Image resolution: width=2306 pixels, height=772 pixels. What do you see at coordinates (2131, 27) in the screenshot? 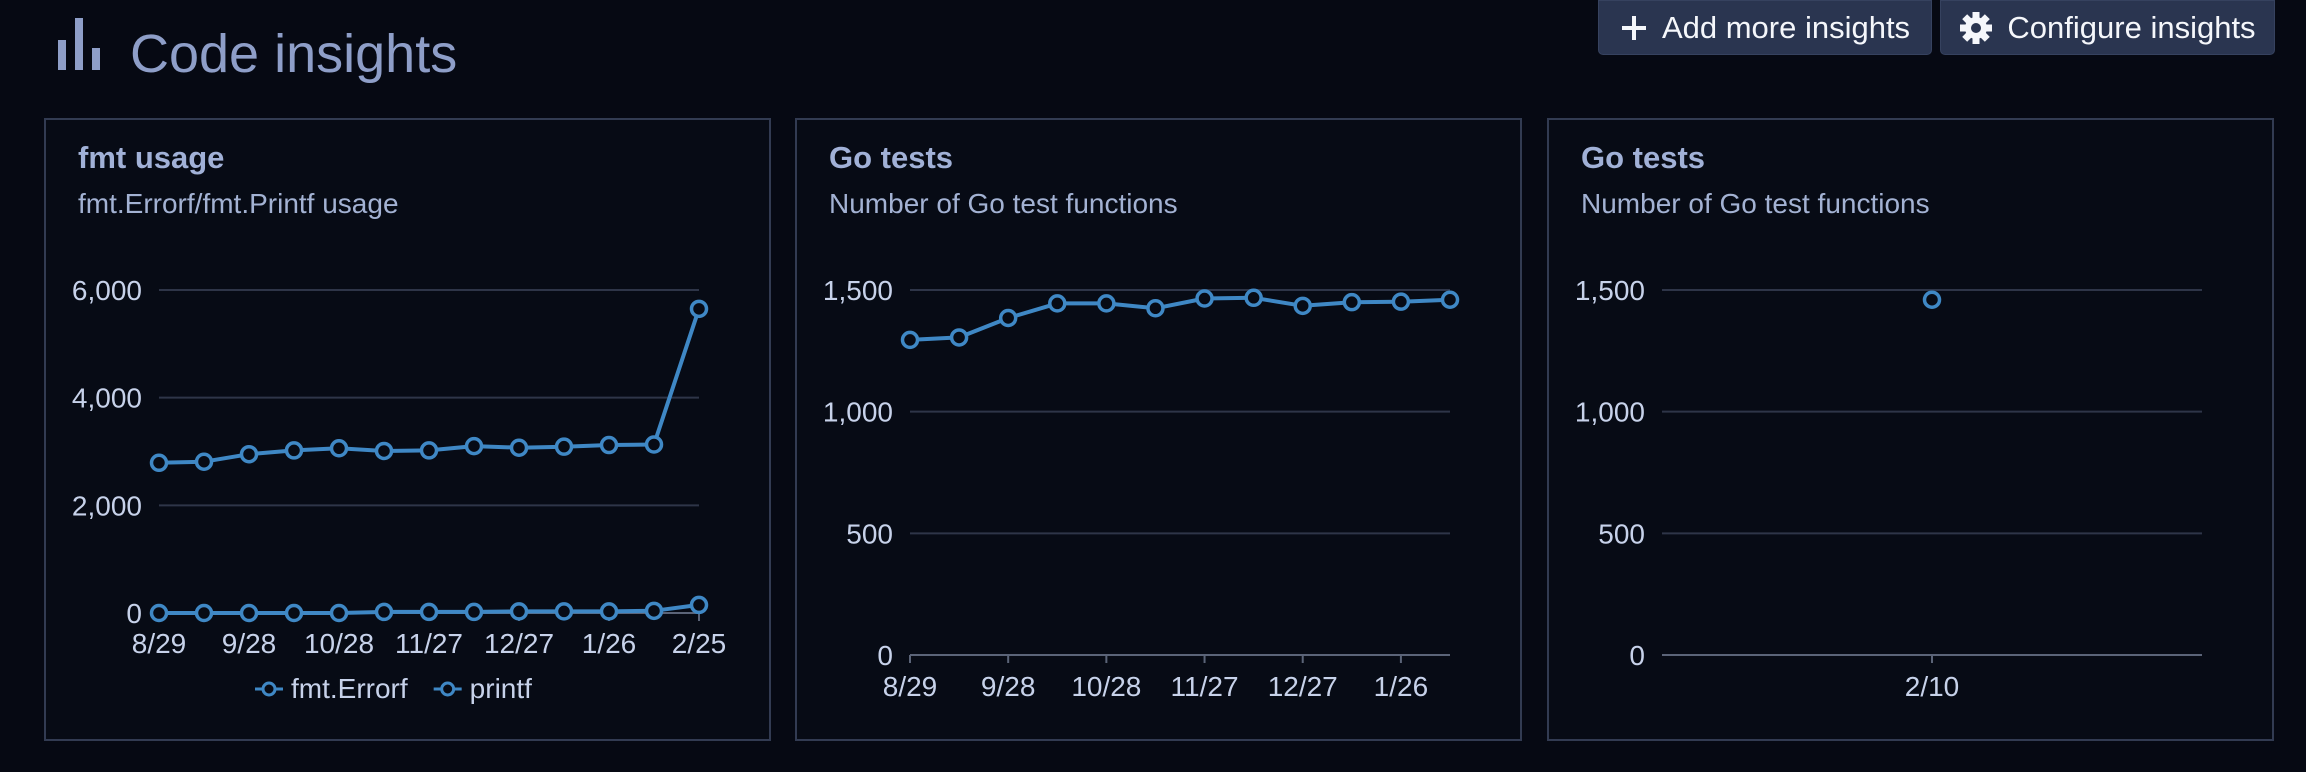
I see `configure-insights-label: Configure insights` at bounding box center [2131, 27].